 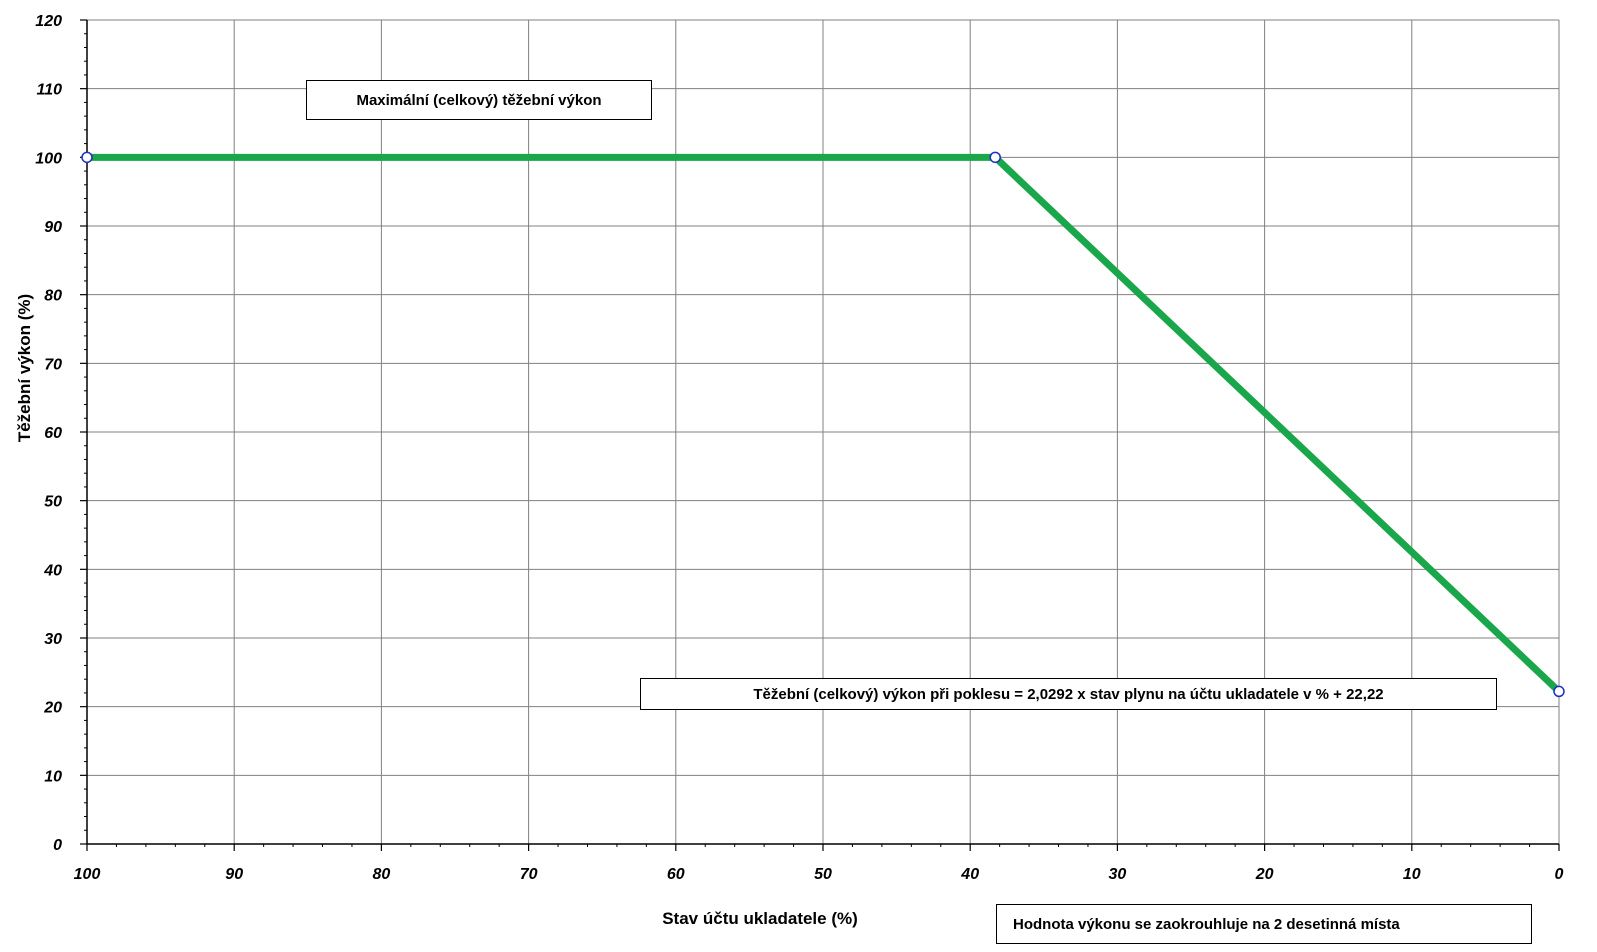 I want to click on y-axis-title: Těžební výkon (%), so click(x=24, y=368).